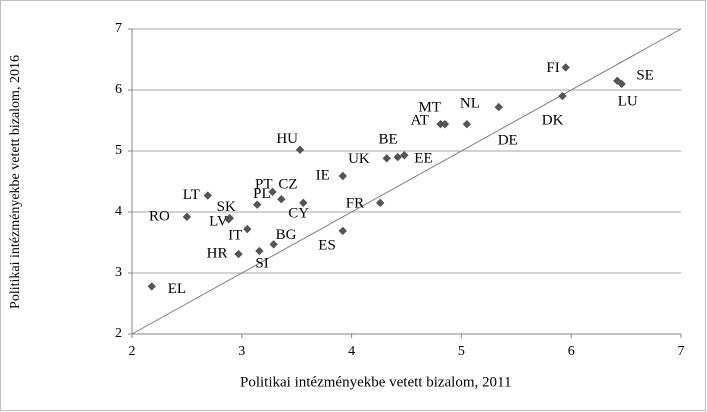 Image resolution: width=707 pixels, height=412 pixels. Describe the element at coordinates (177, 289) in the screenshot. I see `point-label: EL` at that location.